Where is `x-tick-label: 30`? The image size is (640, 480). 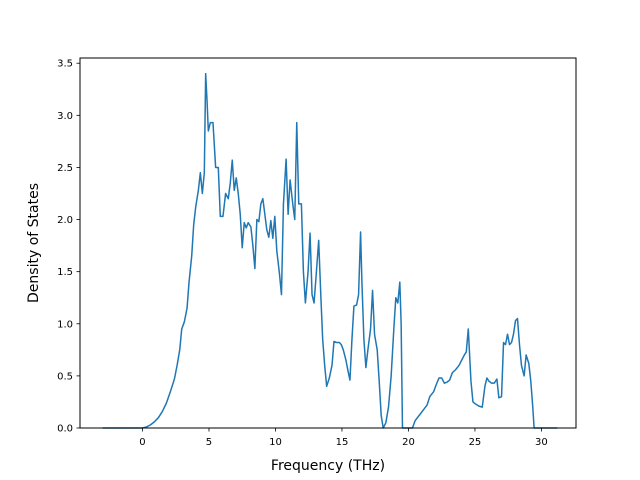
x-tick-label: 30 is located at coordinates (541, 442).